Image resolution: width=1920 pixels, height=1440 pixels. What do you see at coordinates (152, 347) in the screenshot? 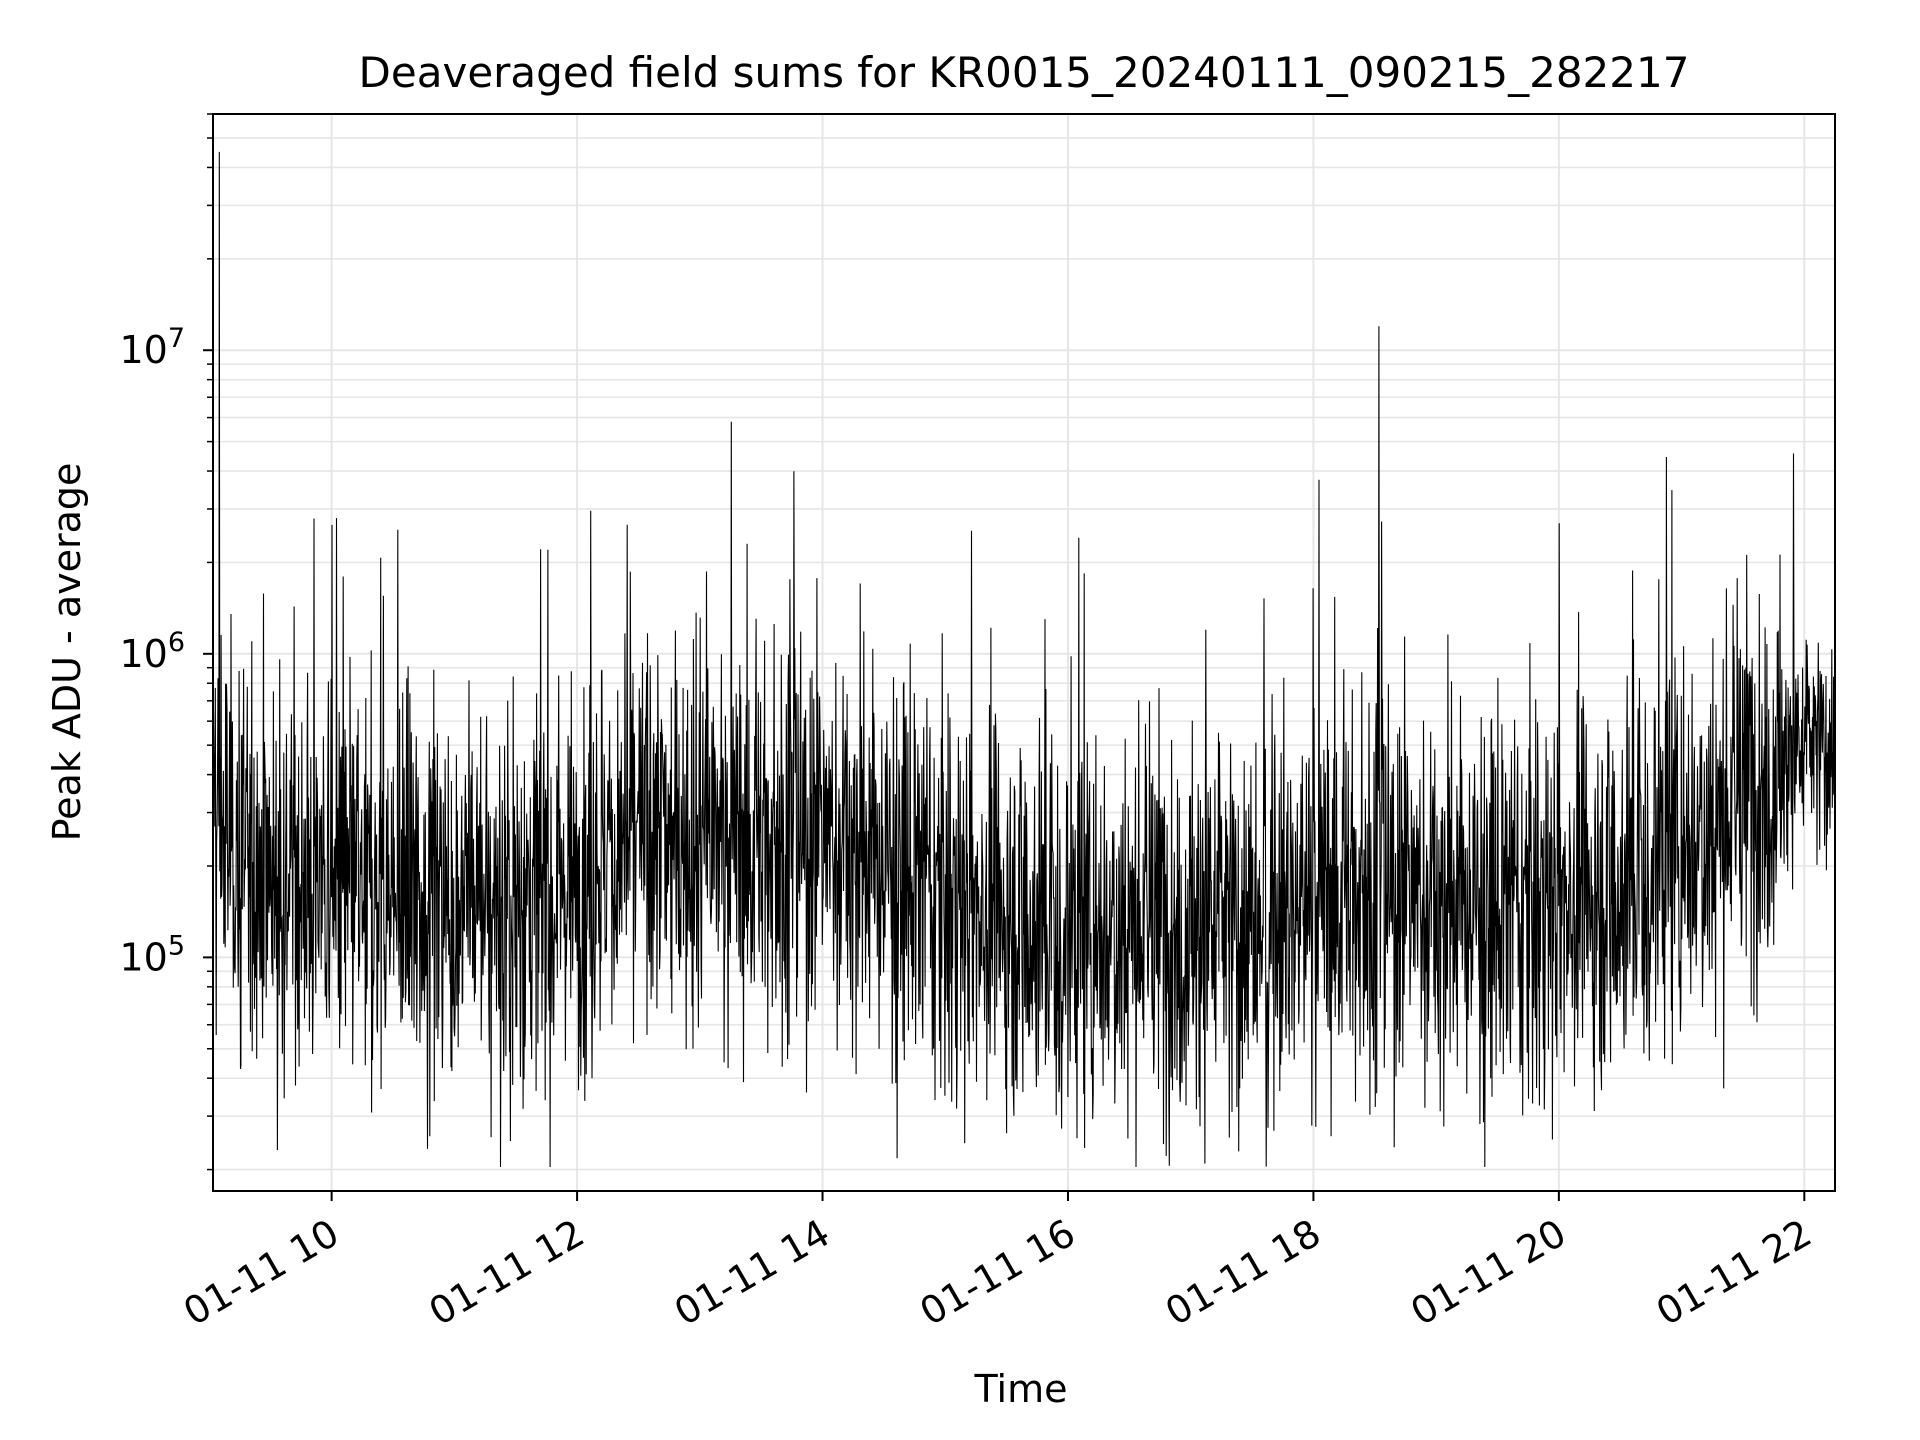
I see `y-tick-label: 107` at bounding box center [152, 347].